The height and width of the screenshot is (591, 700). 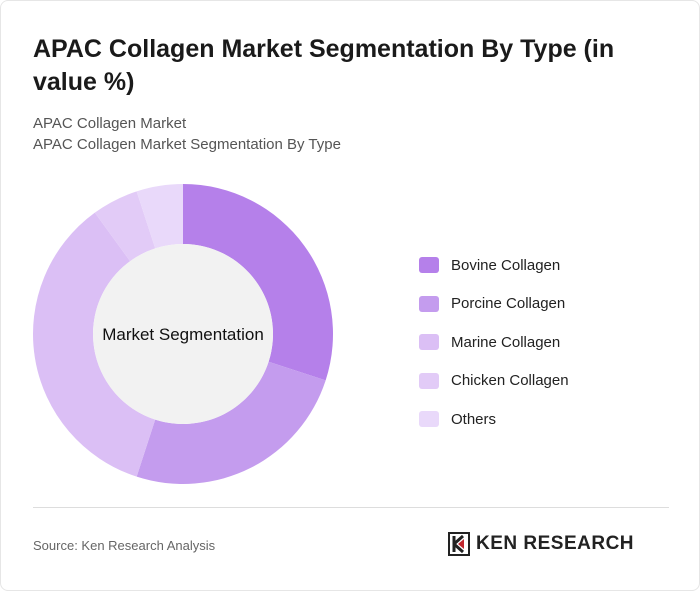 I want to click on chart-subtitle: APAC Collagen Market, so click(x=110, y=123).